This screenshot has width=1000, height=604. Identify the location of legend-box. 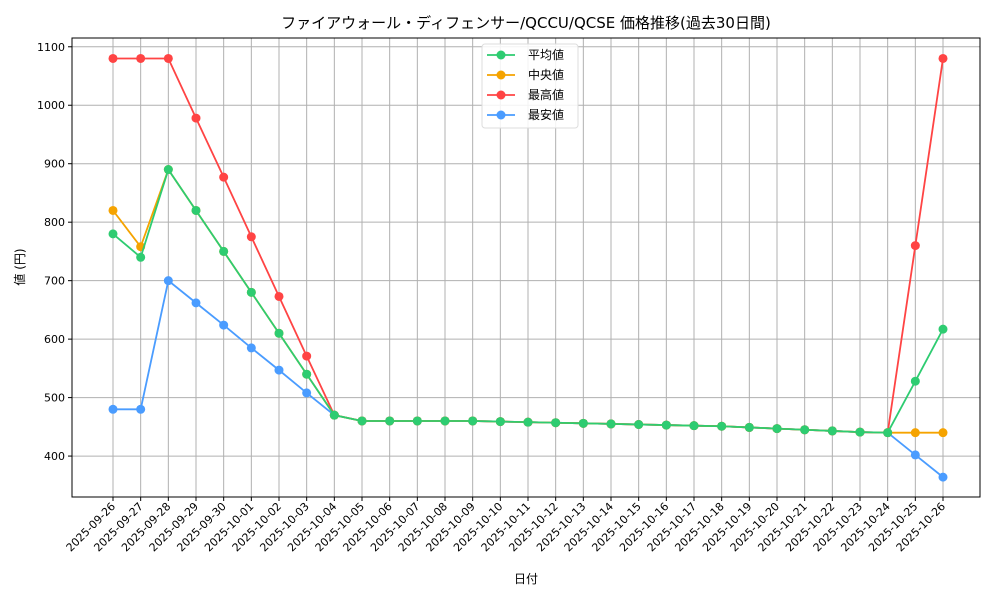
(530, 86).